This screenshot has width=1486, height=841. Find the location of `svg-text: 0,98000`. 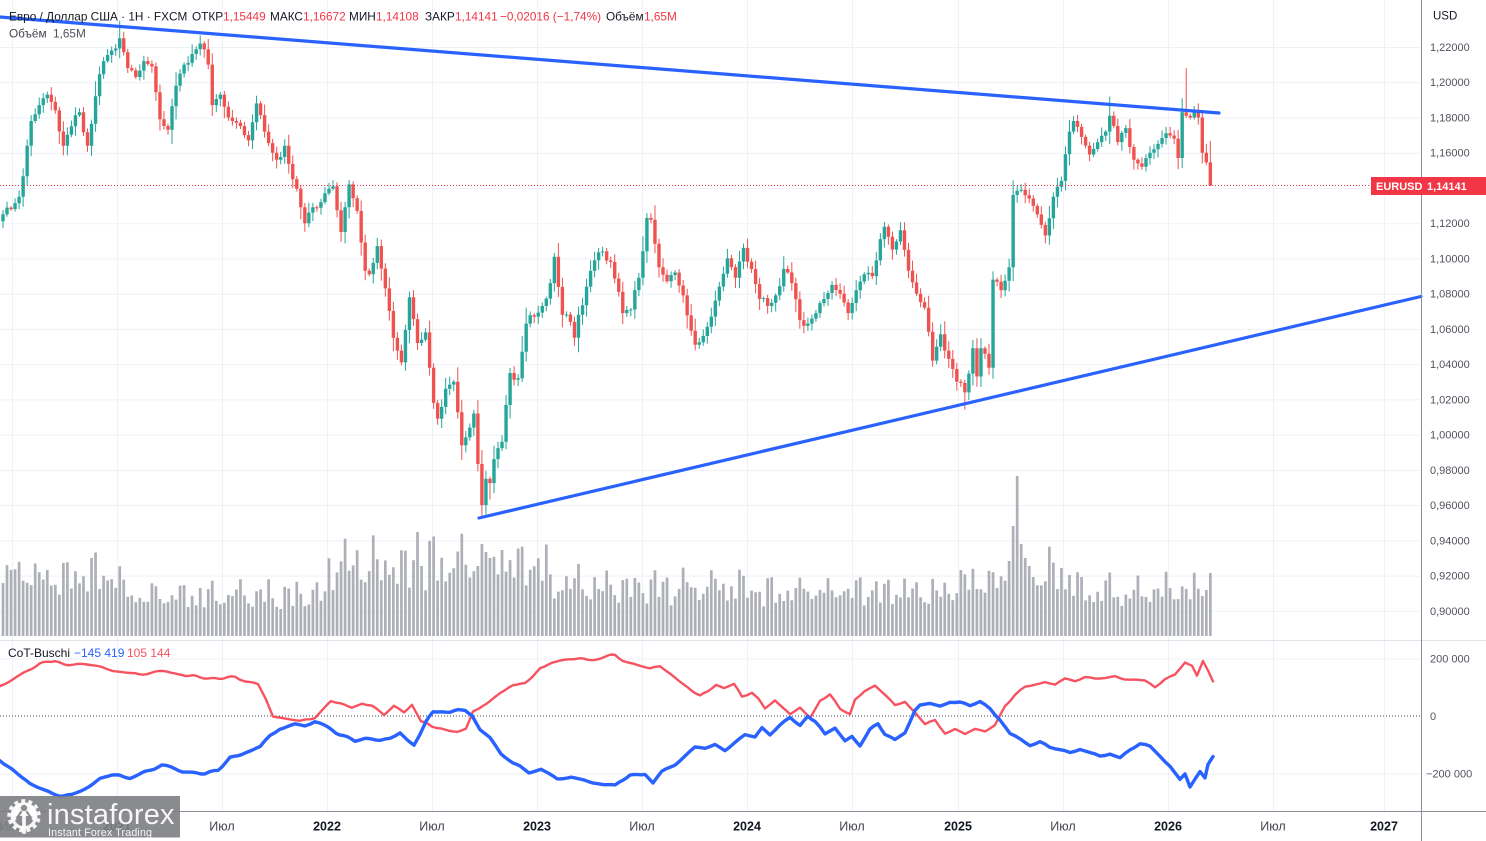

svg-text: 0,98000 is located at coordinates (1450, 471).